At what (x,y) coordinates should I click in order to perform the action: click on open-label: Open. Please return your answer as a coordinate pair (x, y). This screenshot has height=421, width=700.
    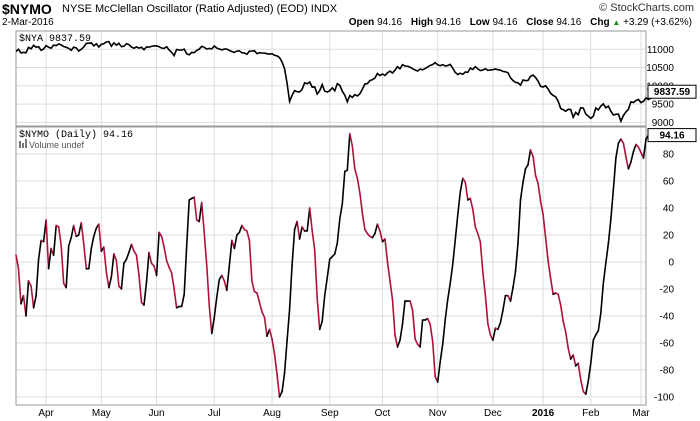
    Looking at the image, I should click on (361, 22).